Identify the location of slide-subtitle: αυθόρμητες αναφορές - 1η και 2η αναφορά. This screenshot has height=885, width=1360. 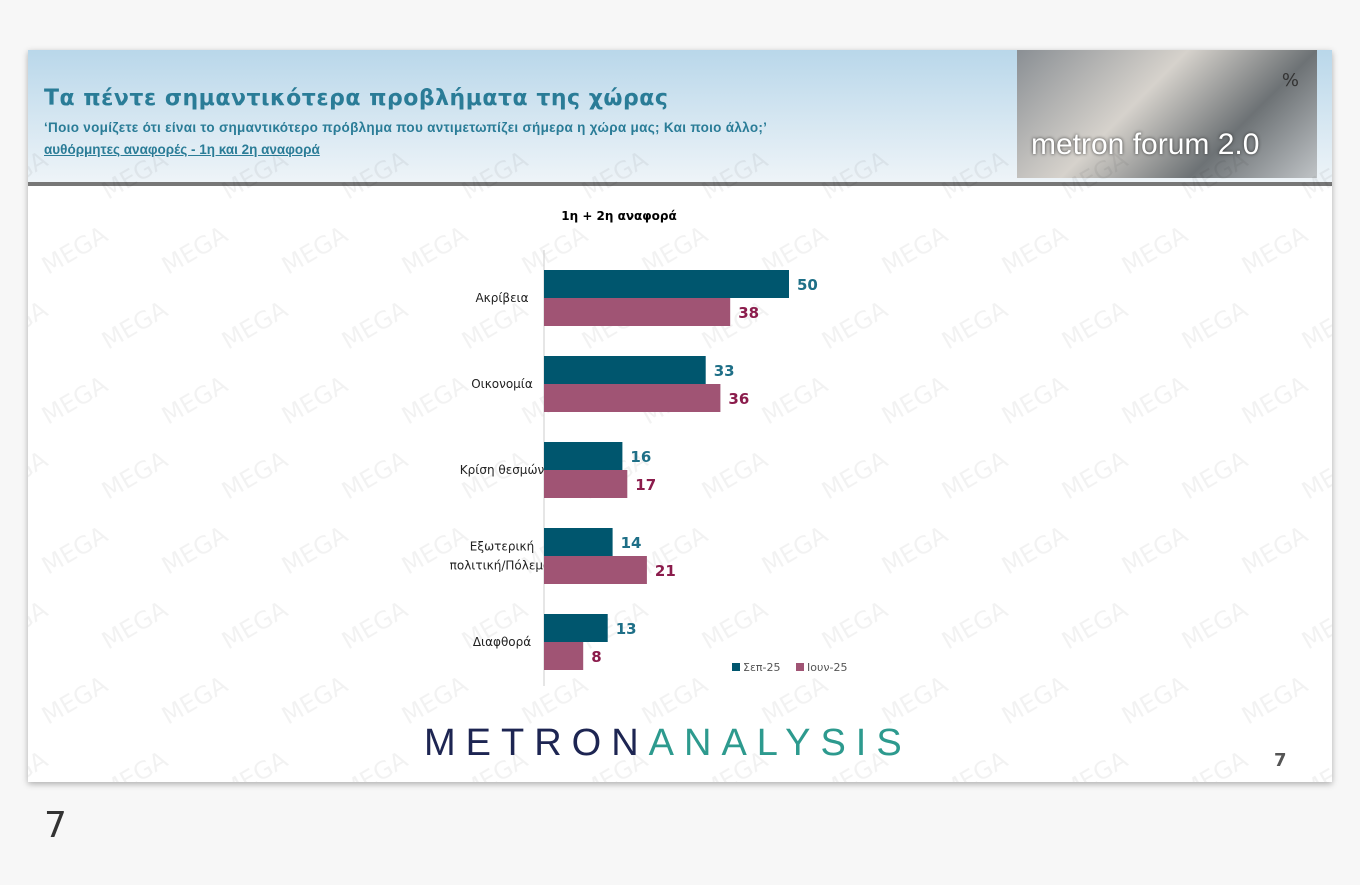
(182, 149).